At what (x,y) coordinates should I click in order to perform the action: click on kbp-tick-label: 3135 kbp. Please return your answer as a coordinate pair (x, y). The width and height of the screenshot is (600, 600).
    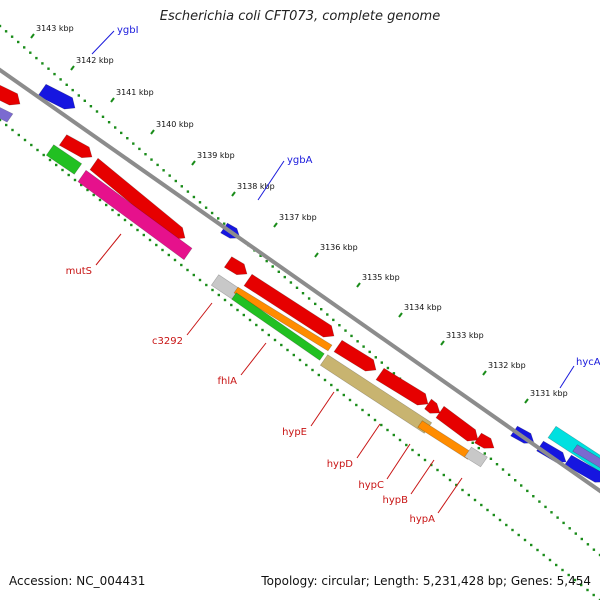
    Looking at the image, I should click on (381, 277).